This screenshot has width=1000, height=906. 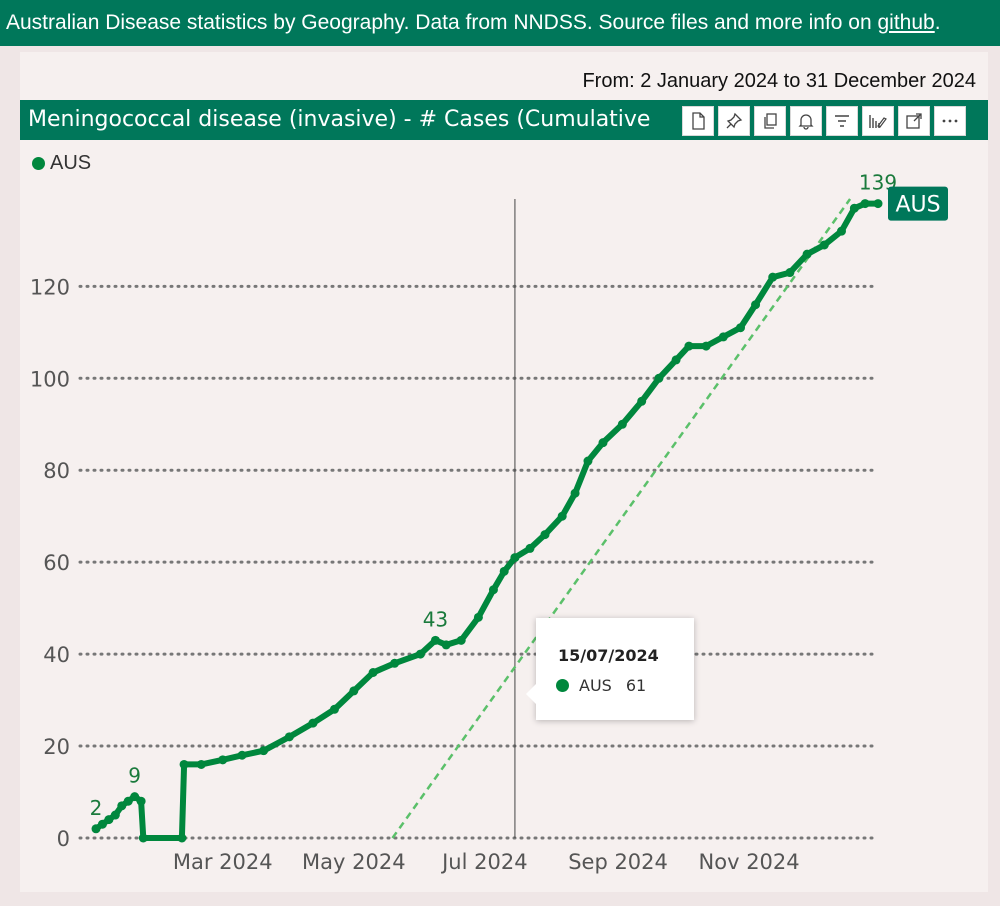 I want to click on github-link: github, so click(x=906, y=22).